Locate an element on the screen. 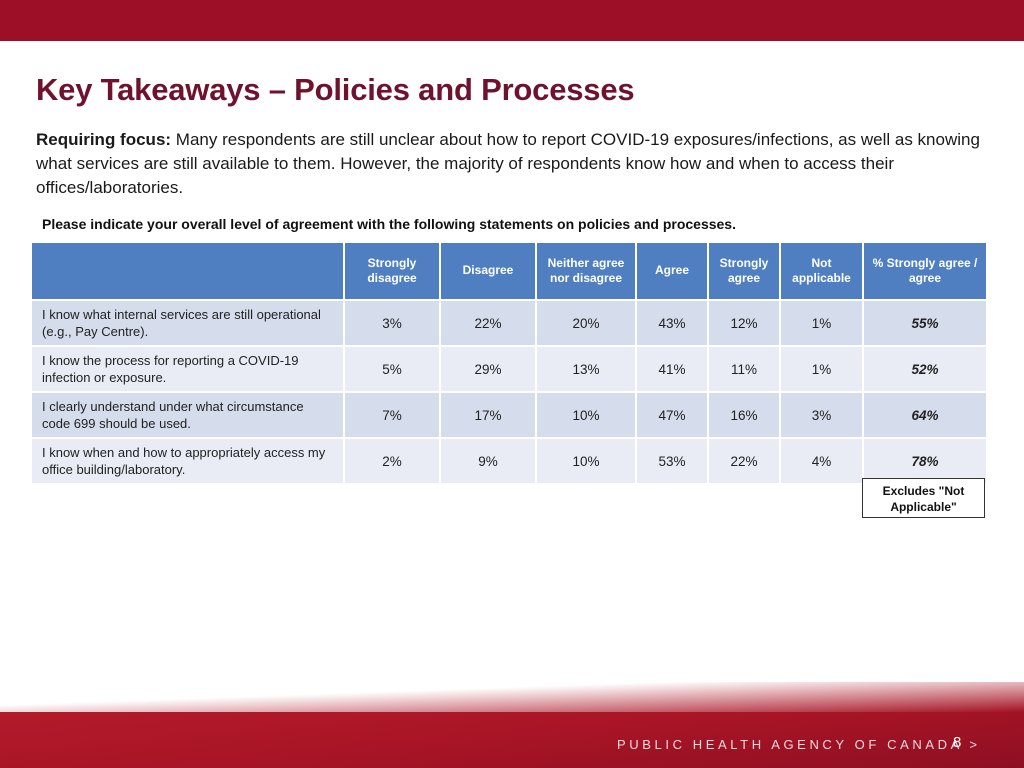 The width and height of the screenshot is (1024, 768). cell-strongly-disagree: 2% is located at coordinates (392, 461).